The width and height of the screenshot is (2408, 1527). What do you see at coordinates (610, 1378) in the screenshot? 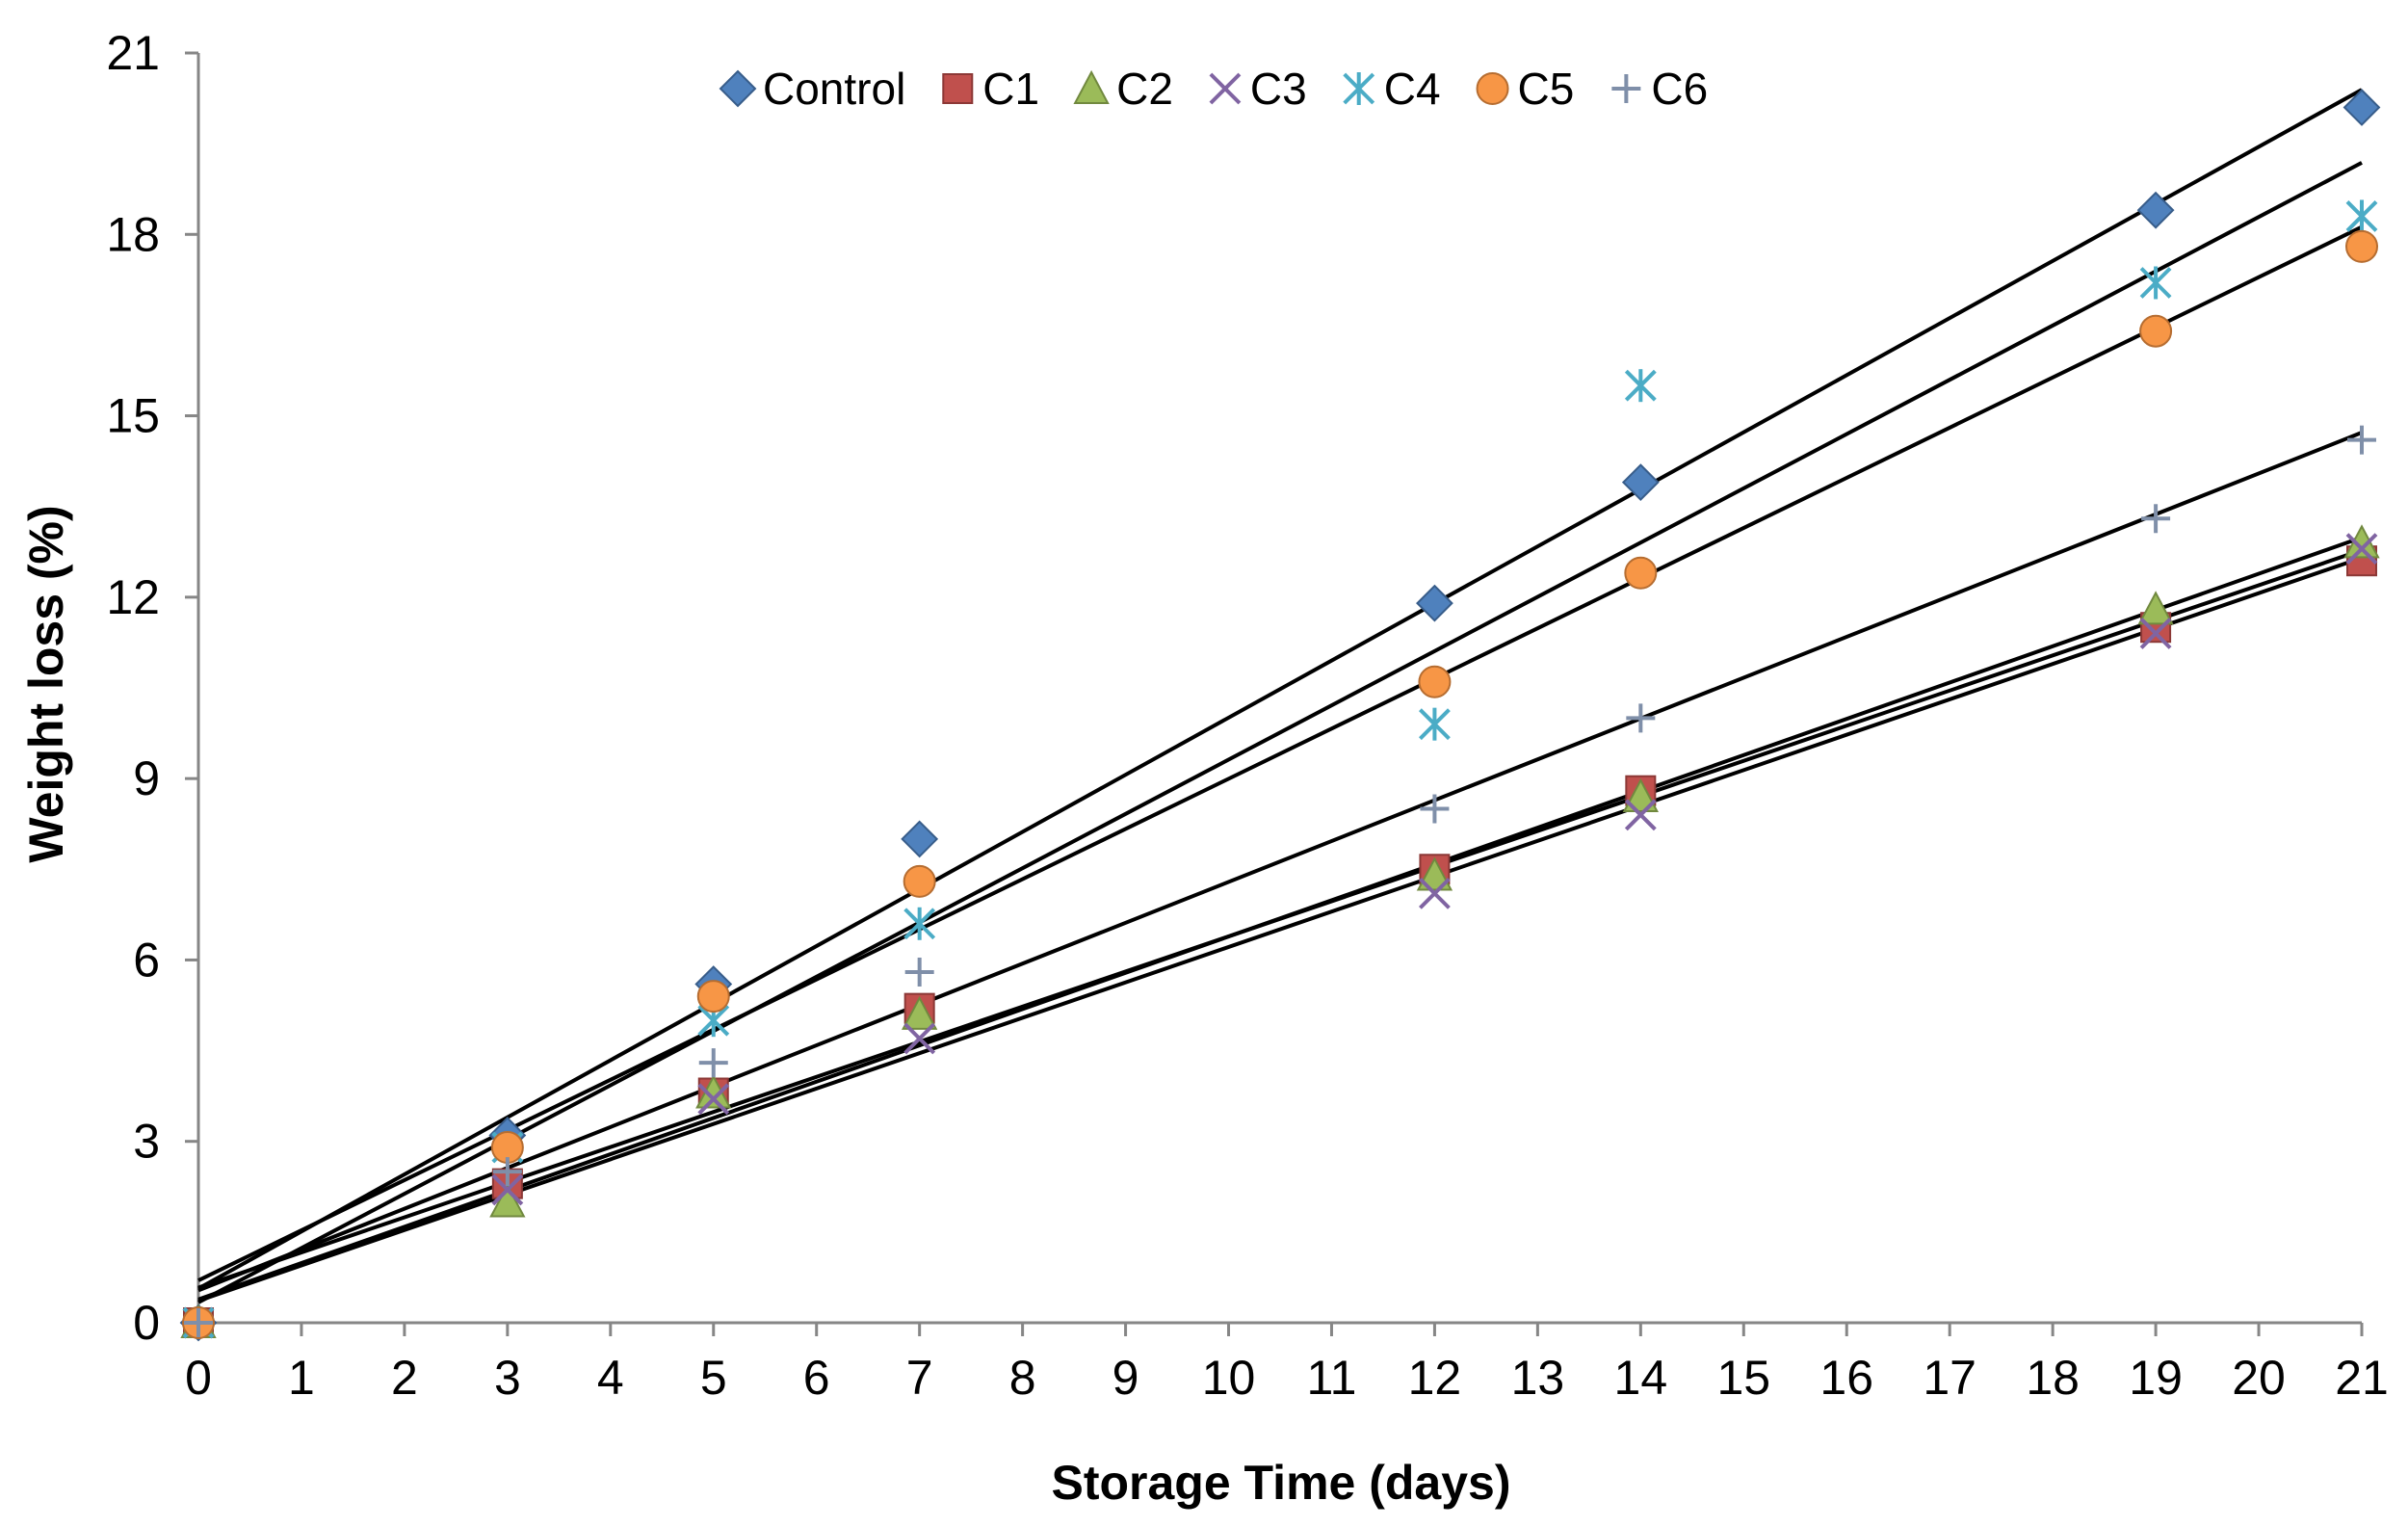
I see `x-tick-label: 4` at bounding box center [610, 1378].